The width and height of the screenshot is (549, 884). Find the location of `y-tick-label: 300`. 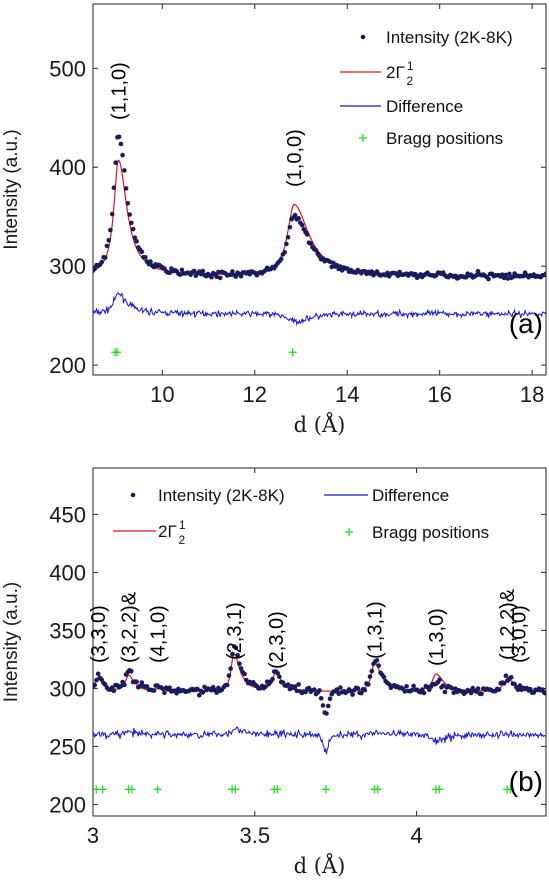

y-tick-label: 300 is located at coordinates (67, 688).